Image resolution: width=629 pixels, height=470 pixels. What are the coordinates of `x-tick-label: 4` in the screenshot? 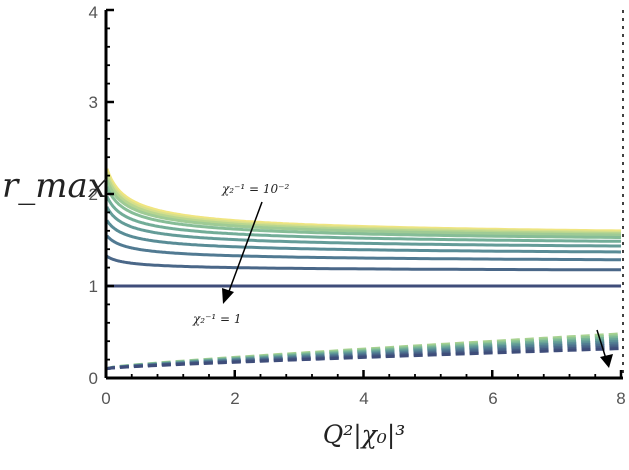 It's located at (363, 398).